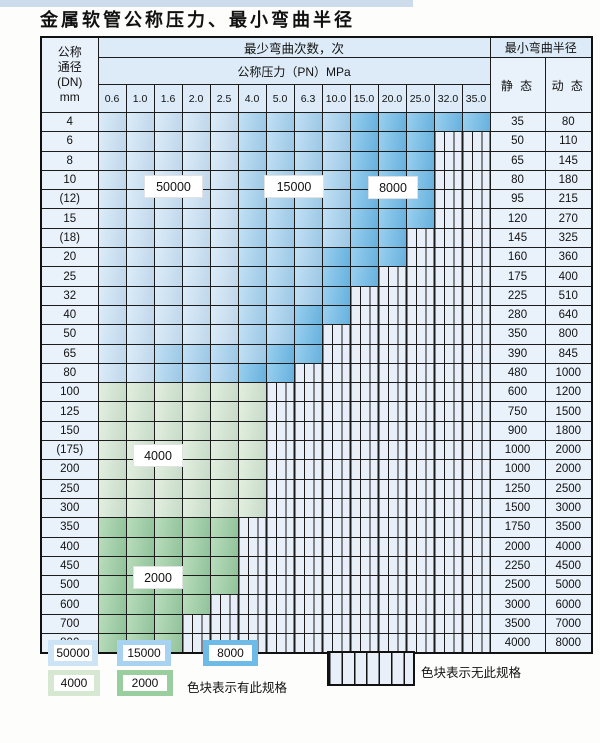  Describe the element at coordinates (568, 257) in the screenshot. I see `dynamic-radius-cell: 360` at that location.